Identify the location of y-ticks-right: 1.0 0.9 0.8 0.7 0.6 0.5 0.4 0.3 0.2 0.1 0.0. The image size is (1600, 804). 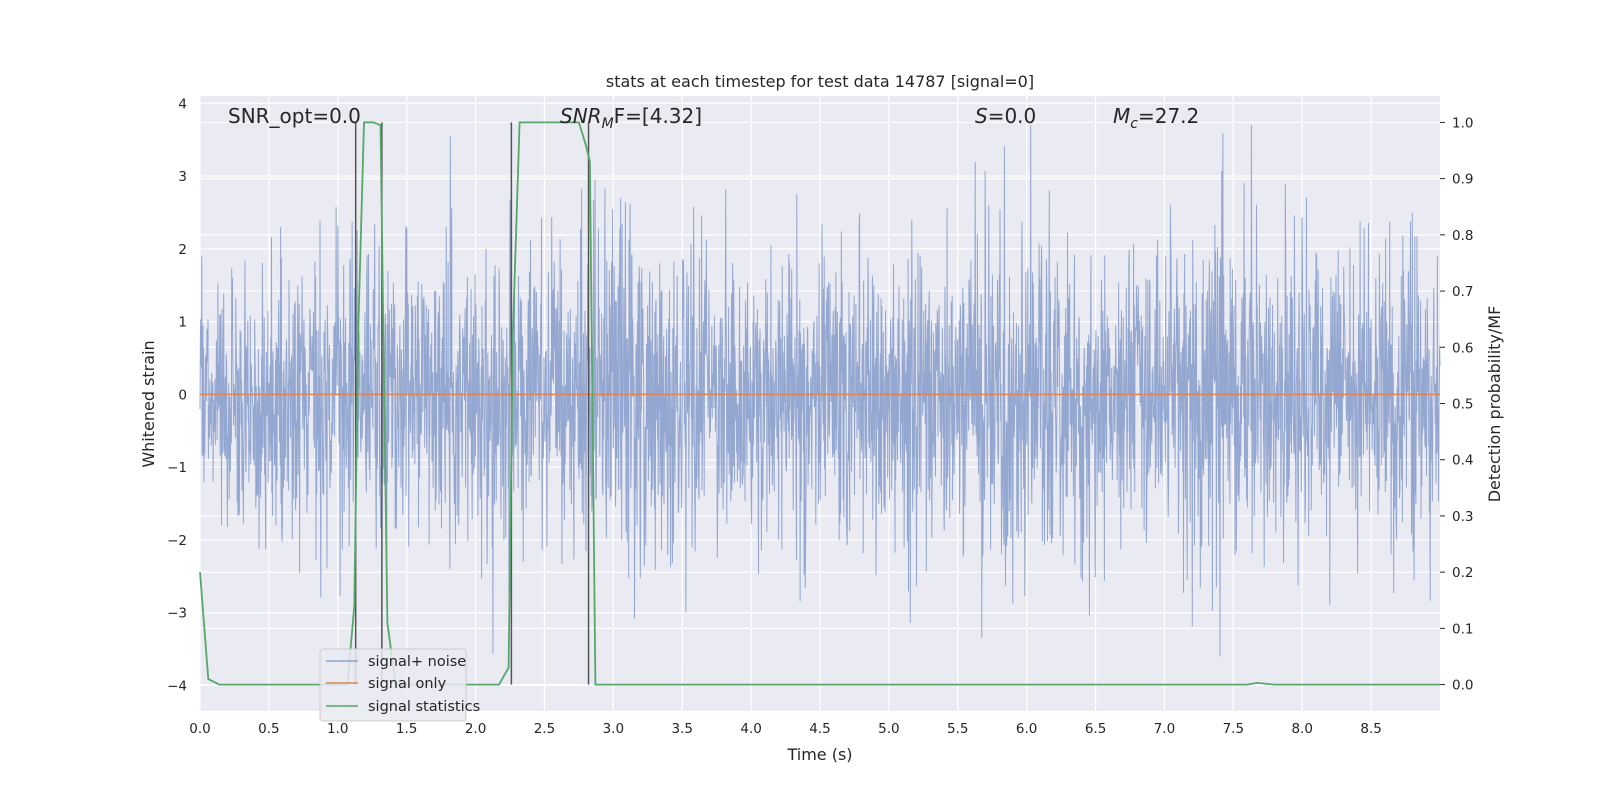
(1456, 404).